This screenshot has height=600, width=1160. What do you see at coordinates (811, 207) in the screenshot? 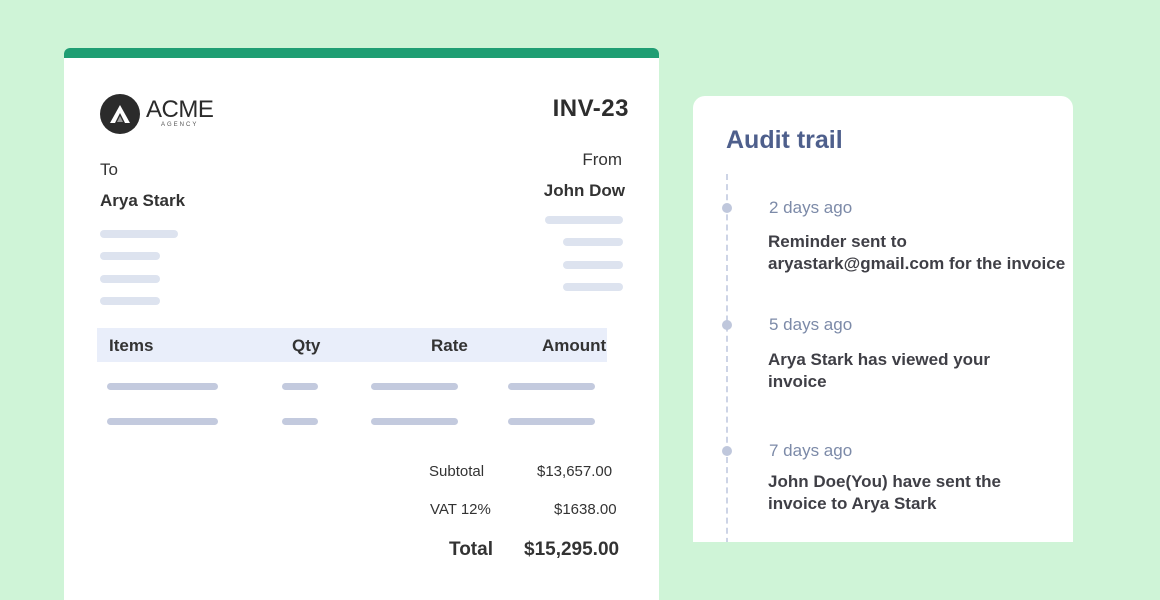
I see `event-time: 2 days ago` at bounding box center [811, 207].